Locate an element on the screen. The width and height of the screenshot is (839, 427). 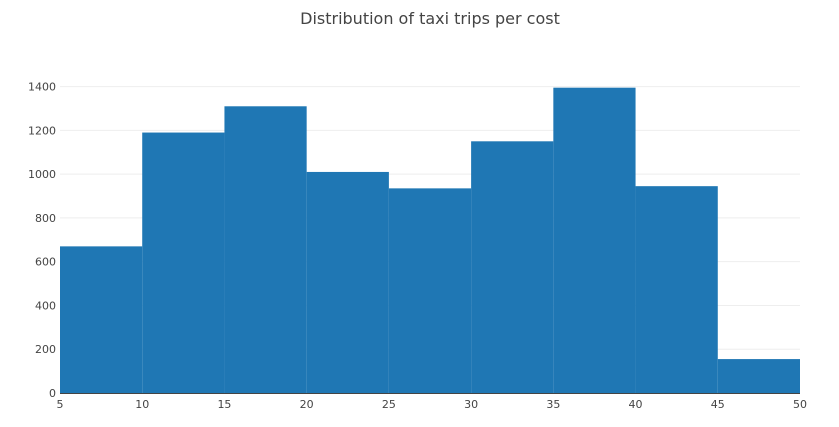
x-axis-ticks: 5 10 15 20 25 30 35 40 45 50 is located at coordinates (432, 404).